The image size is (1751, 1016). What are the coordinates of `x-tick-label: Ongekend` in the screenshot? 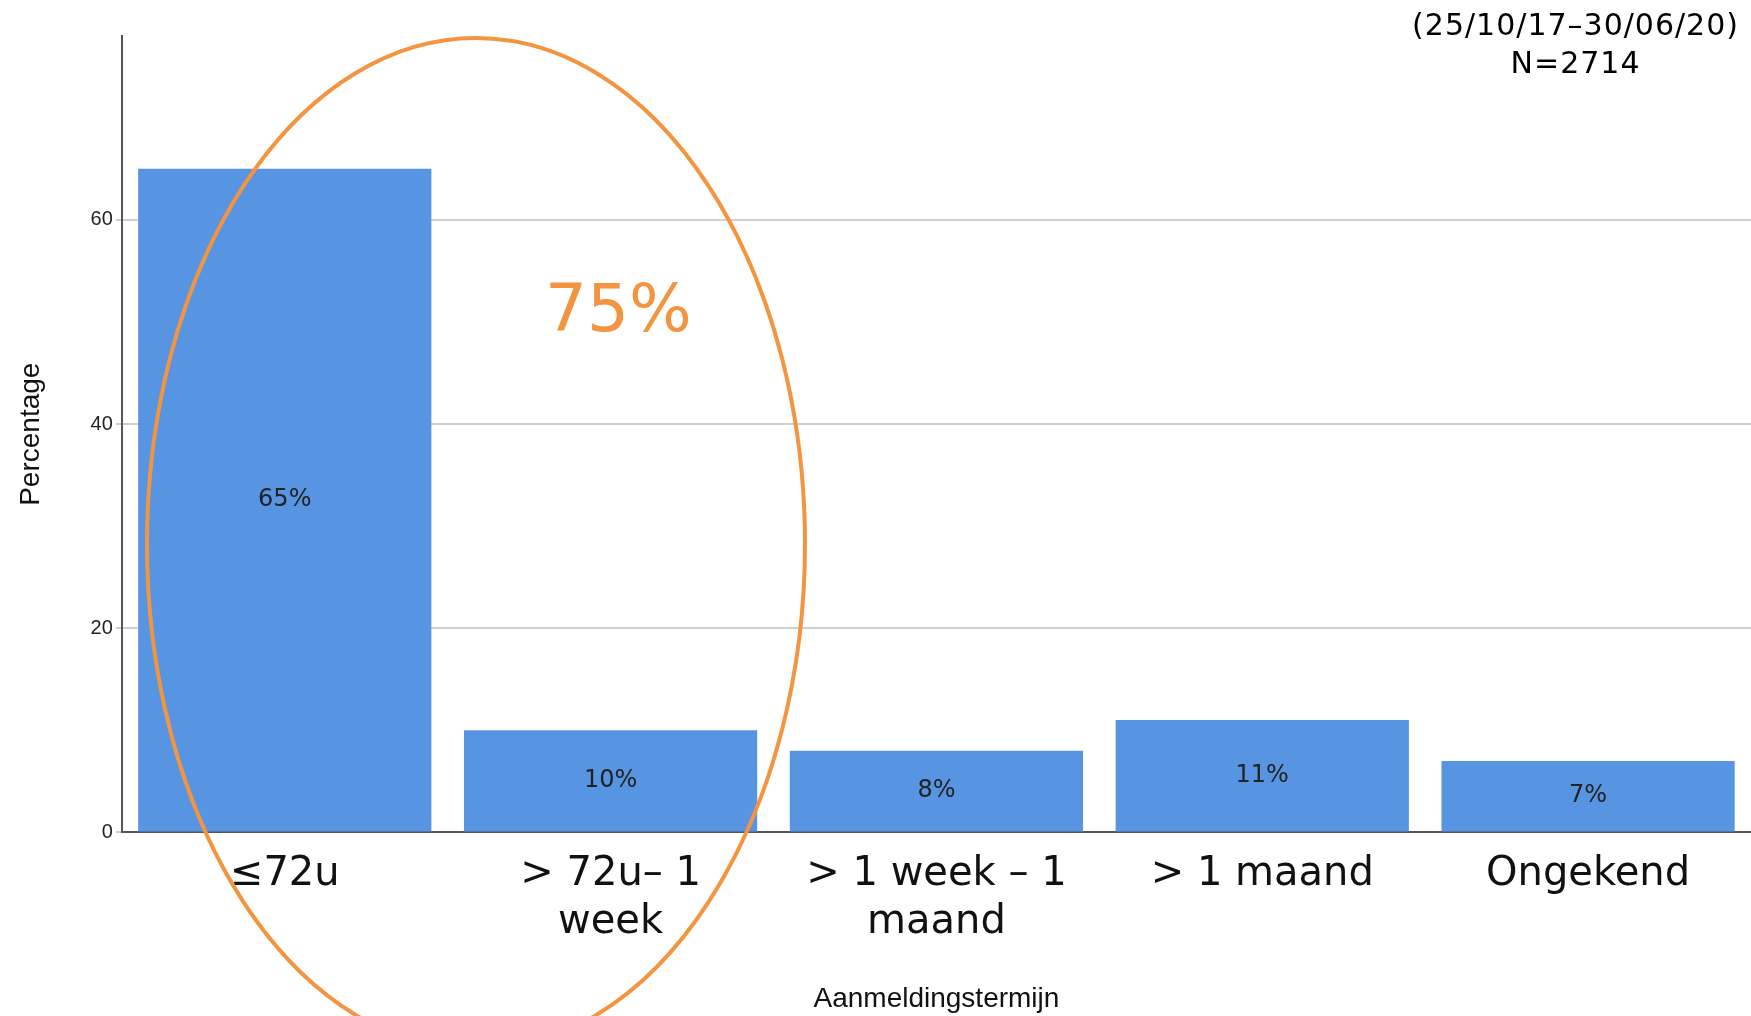 It's located at (1588, 870).